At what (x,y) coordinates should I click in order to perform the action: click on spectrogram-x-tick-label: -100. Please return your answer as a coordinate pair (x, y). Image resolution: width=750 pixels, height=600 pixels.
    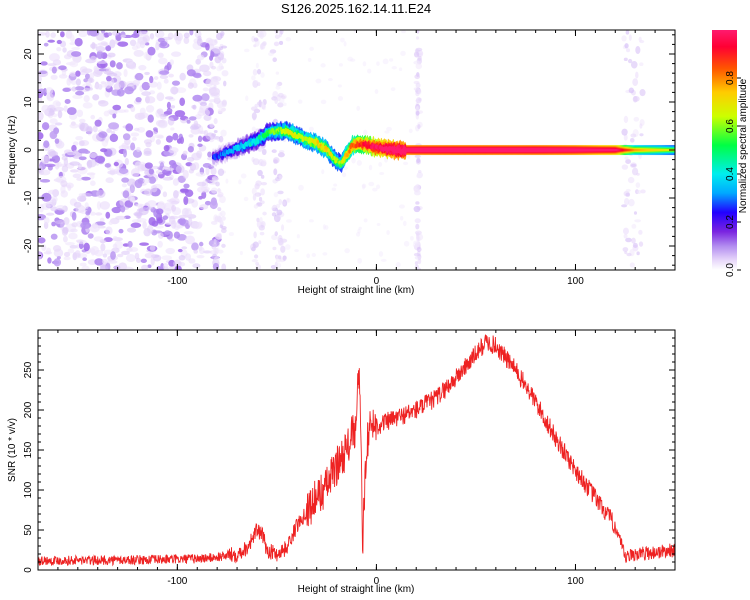
    Looking at the image, I should click on (177, 281).